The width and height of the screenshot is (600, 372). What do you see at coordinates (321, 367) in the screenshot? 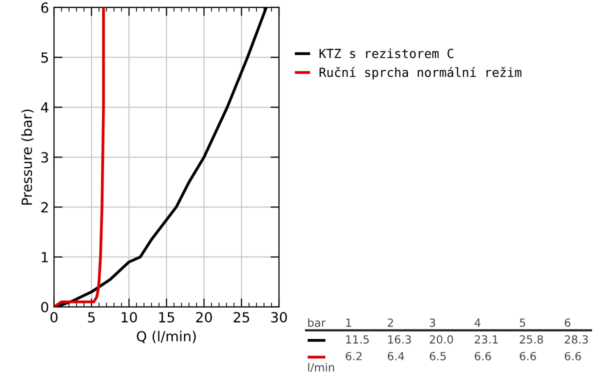
I see `text: l/min` at bounding box center [321, 367].